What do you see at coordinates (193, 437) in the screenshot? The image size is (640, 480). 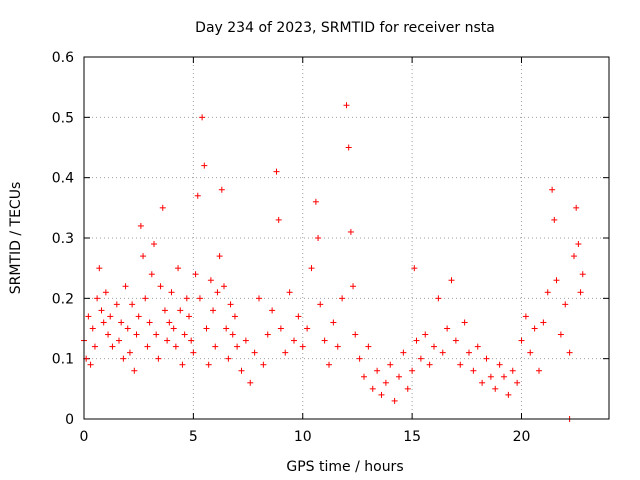 I see `x-tick-label: 5` at bounding box center [193, 437].